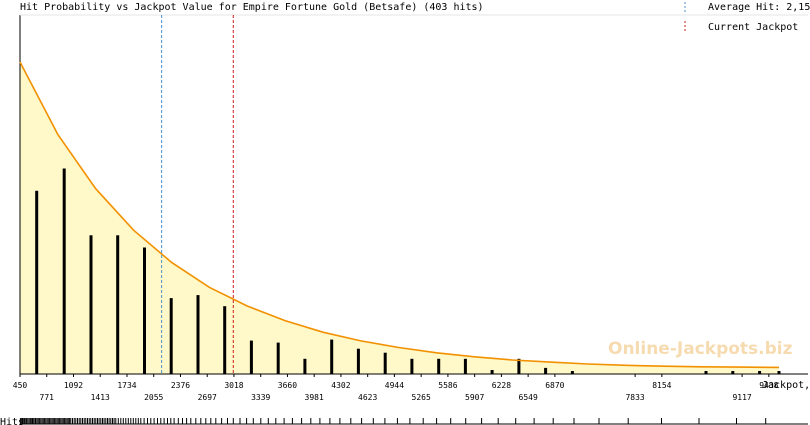  Describe the element at coordinates (700, 349) in the screenshot. I see `watermark: Online-Jackpots.biz` at that location.